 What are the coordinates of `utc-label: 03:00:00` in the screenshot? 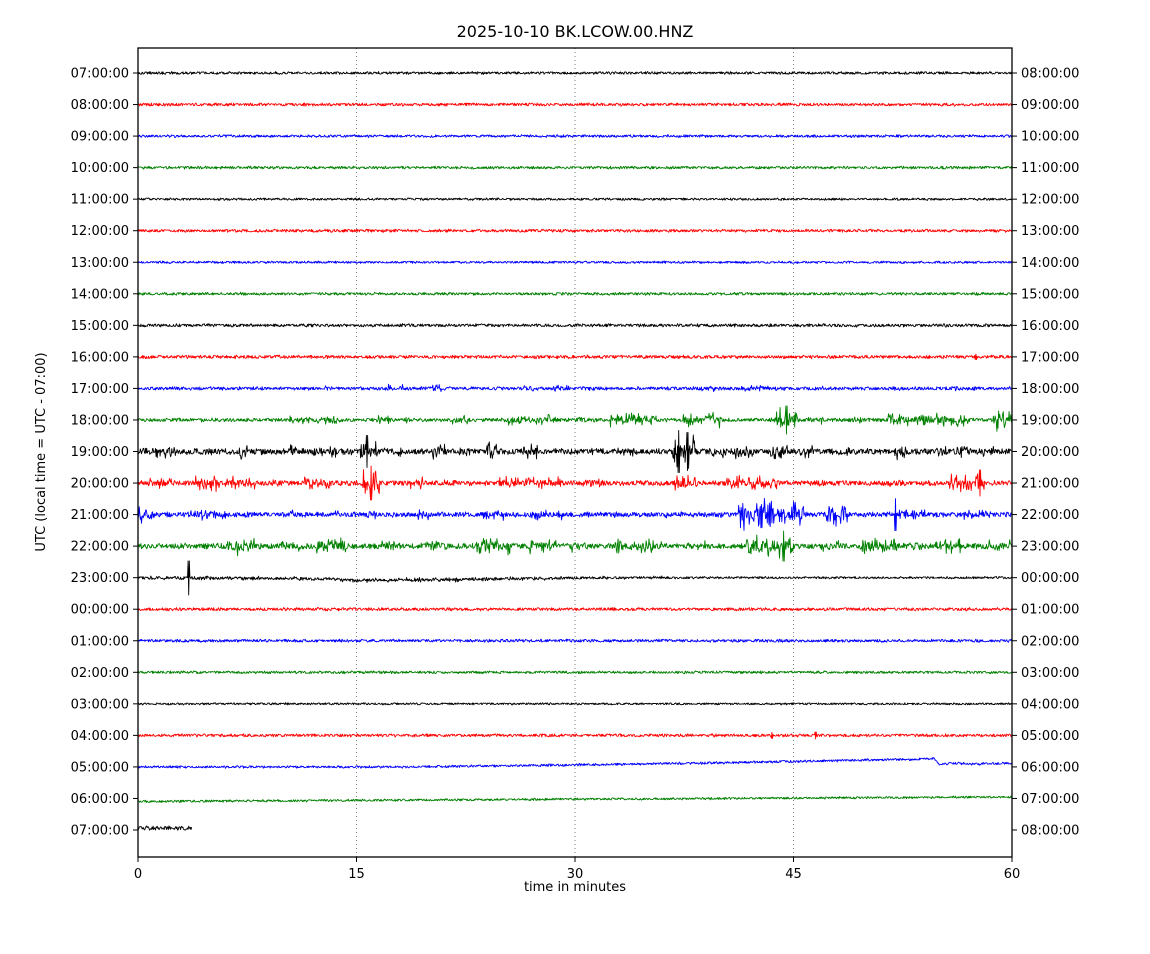 It's located at (100, 704).